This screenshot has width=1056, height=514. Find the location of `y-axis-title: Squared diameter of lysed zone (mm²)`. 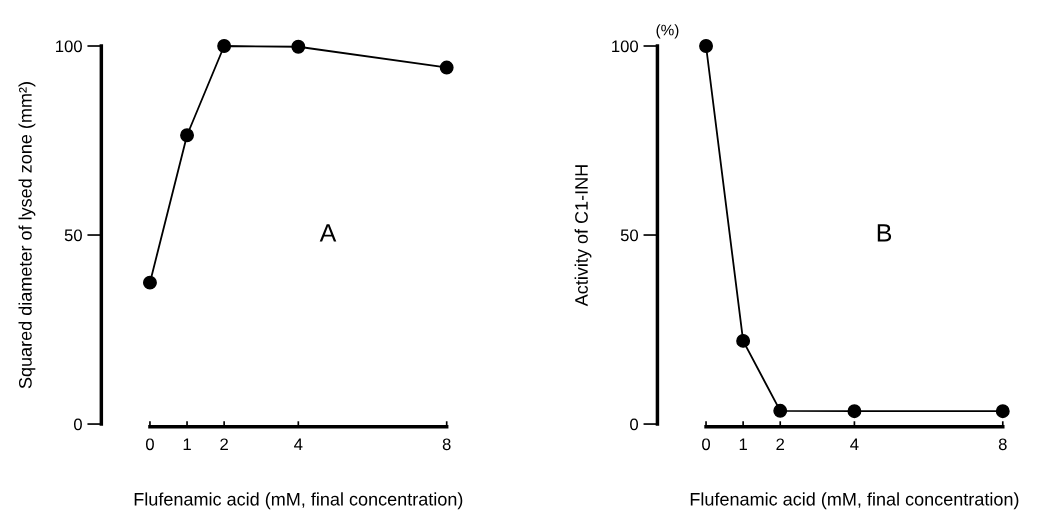

y-axis-title: Squared diameter of lysed zone (mm²) is located at coordinates (27, 235).